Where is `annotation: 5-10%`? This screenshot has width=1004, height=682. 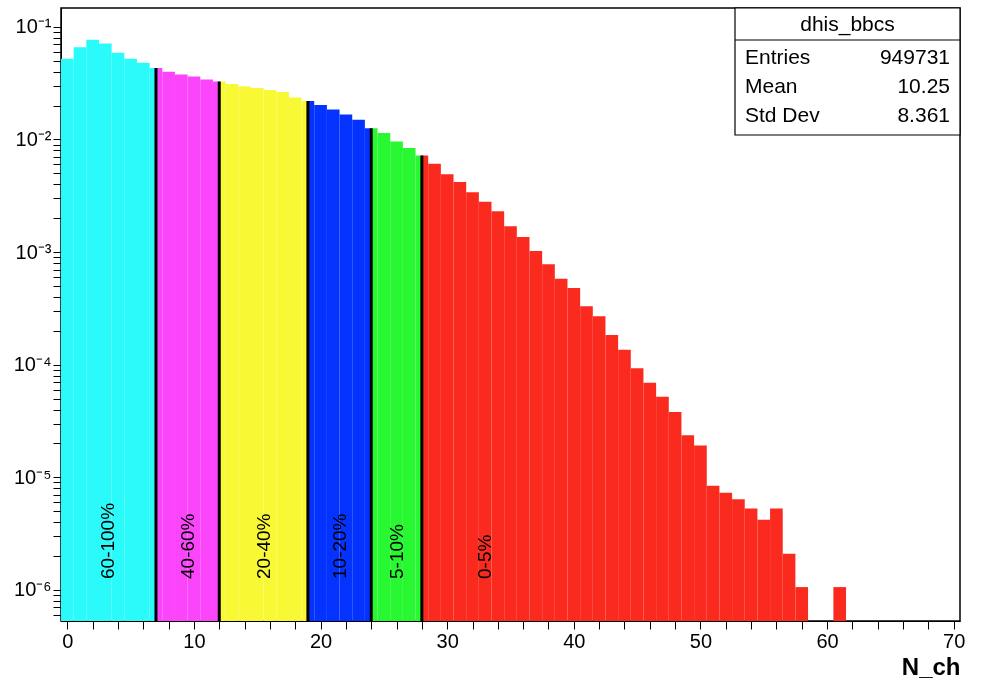 annotation: 5-10% is located at coordinates (396, 551).